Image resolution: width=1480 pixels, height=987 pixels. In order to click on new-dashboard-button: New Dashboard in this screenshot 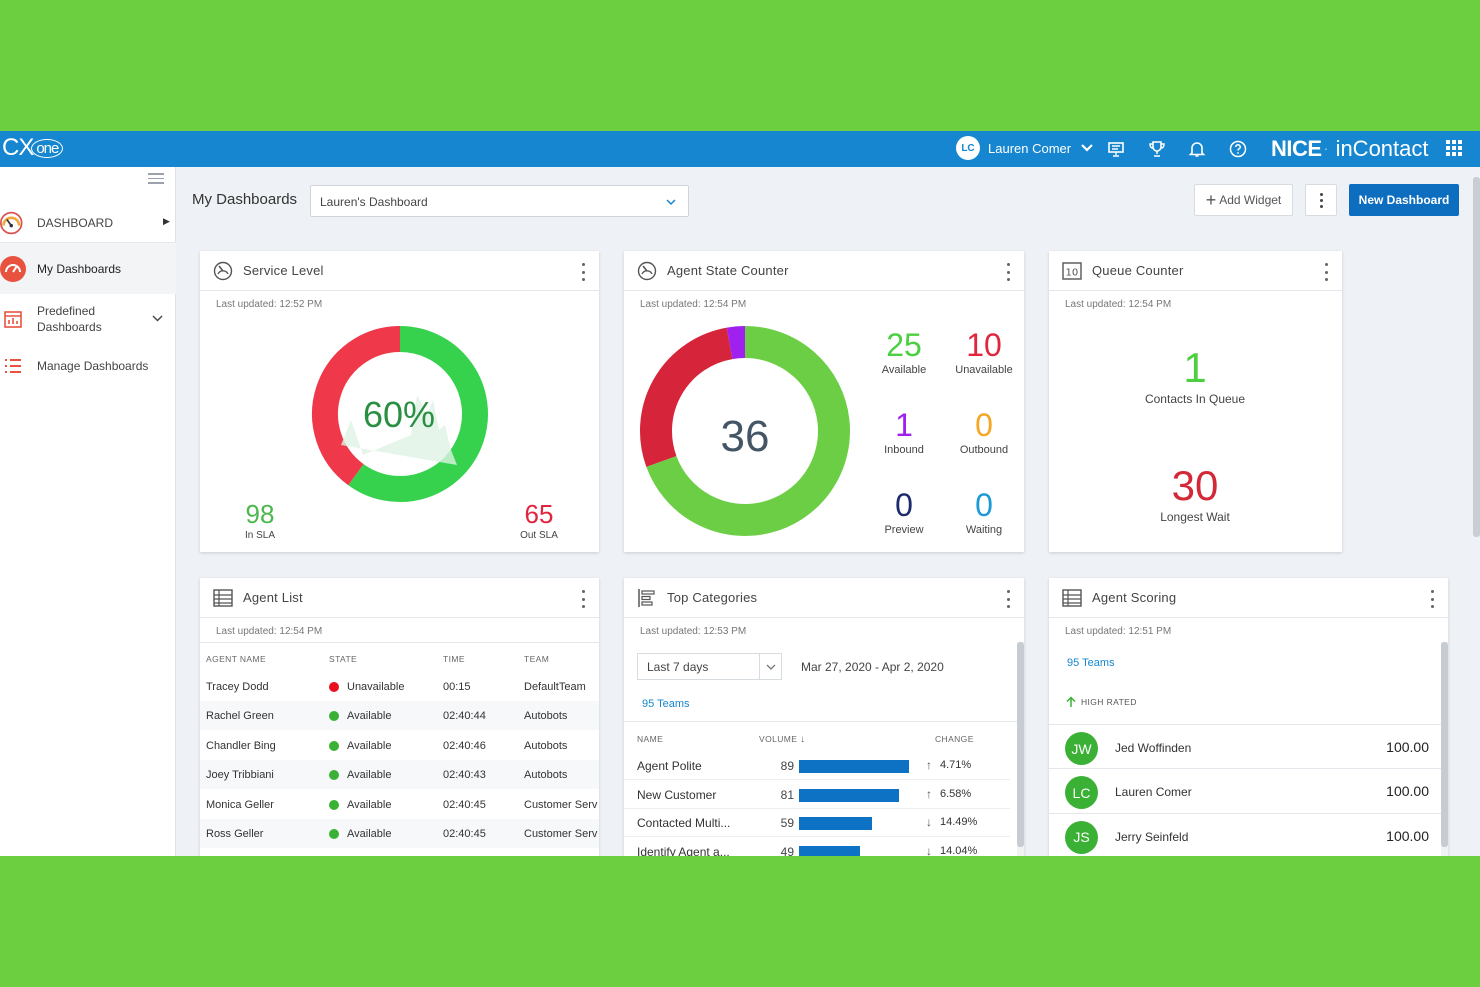, I will do `click(1404, 200)`.